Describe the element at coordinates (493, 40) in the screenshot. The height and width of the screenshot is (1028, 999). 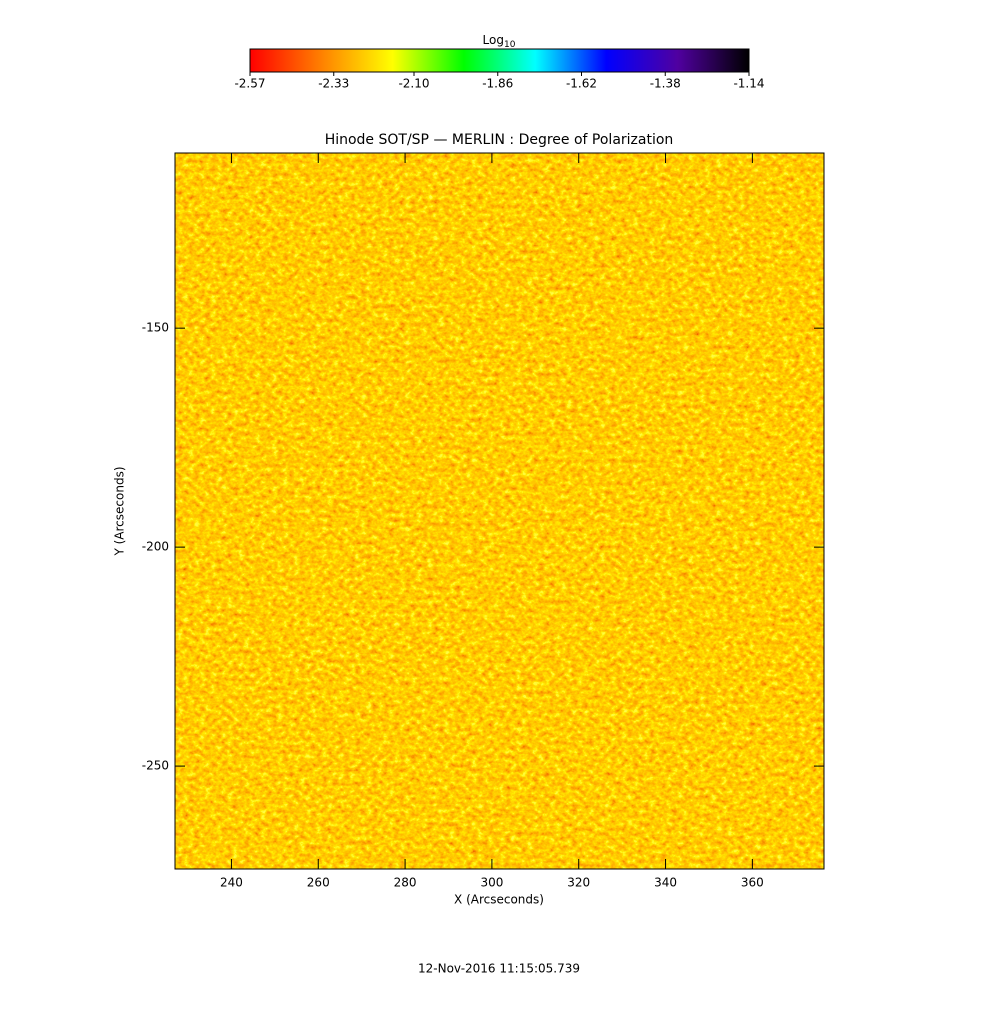
I see `colorbar-title-text: Log` at that location.